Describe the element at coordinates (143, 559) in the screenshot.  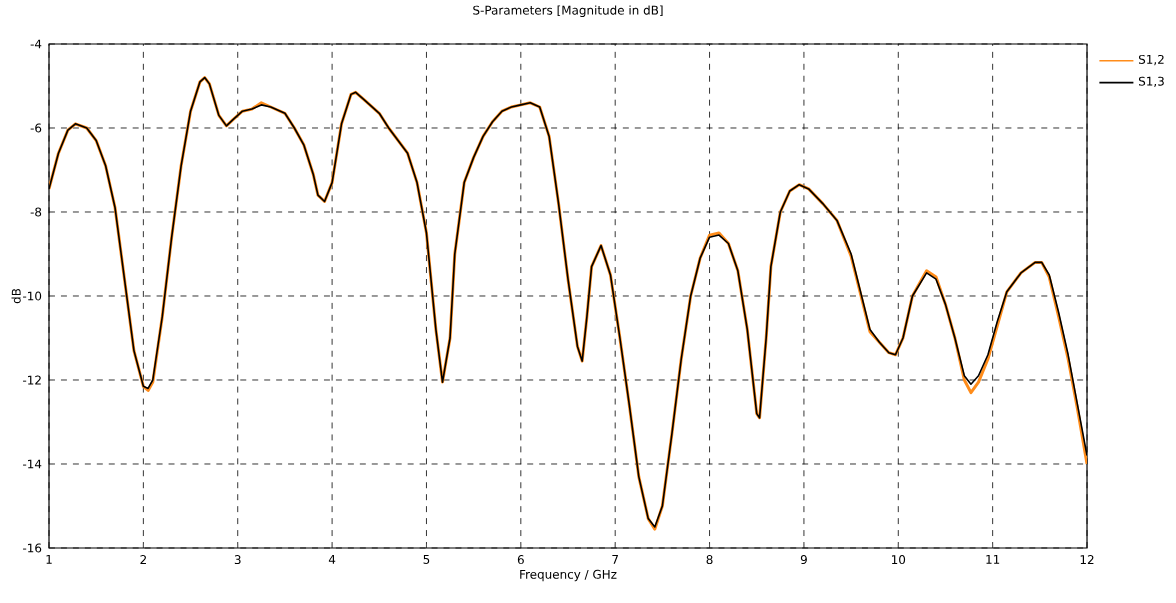
I see `x-tick-label: 2` at that location.